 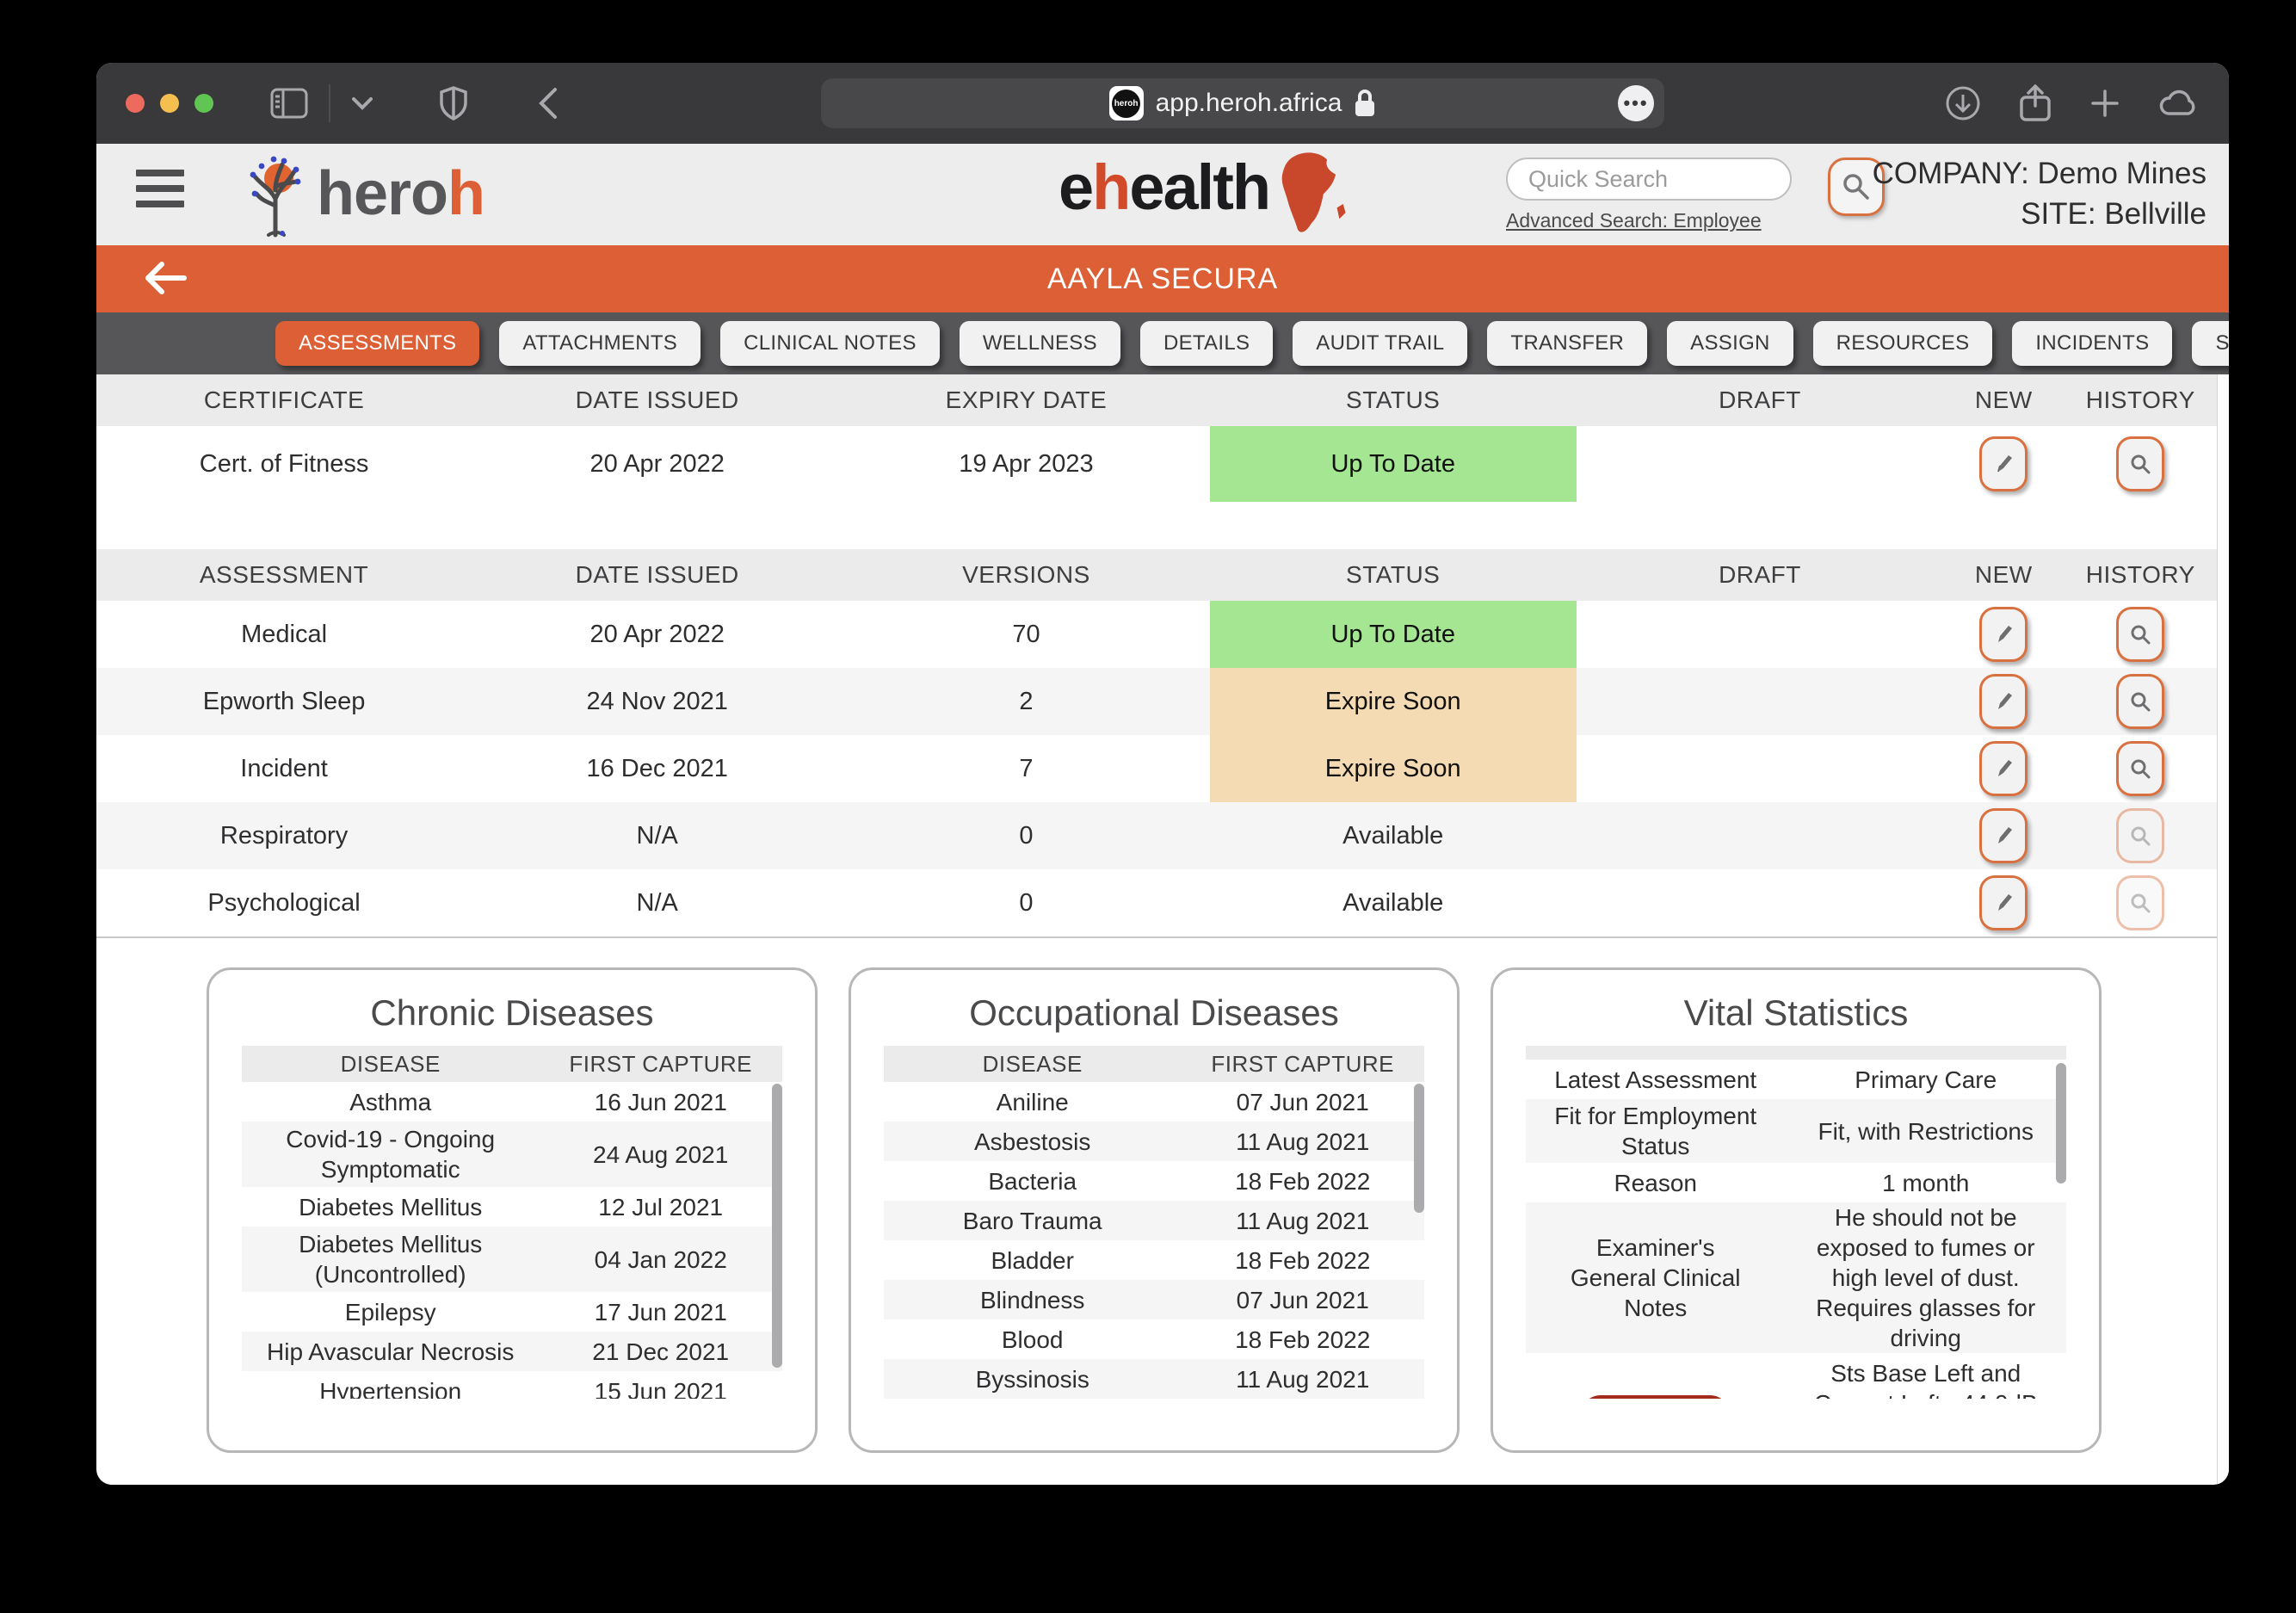 What do you see at coordinates (1039, 343) in the screenshot?
I see `tab-wellness: WELLNESS` at bounding box center [1039, 343].